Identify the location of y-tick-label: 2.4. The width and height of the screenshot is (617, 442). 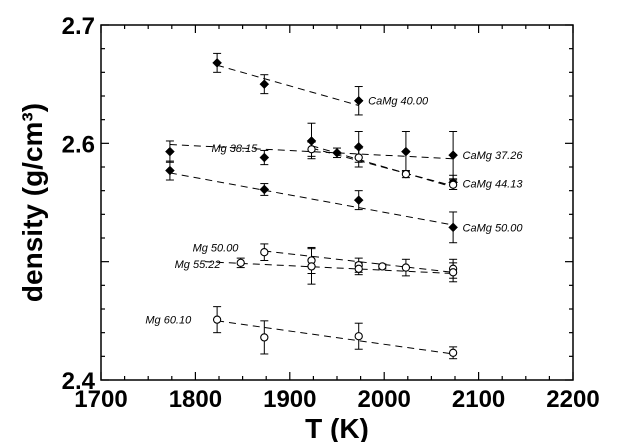
(79, 381).